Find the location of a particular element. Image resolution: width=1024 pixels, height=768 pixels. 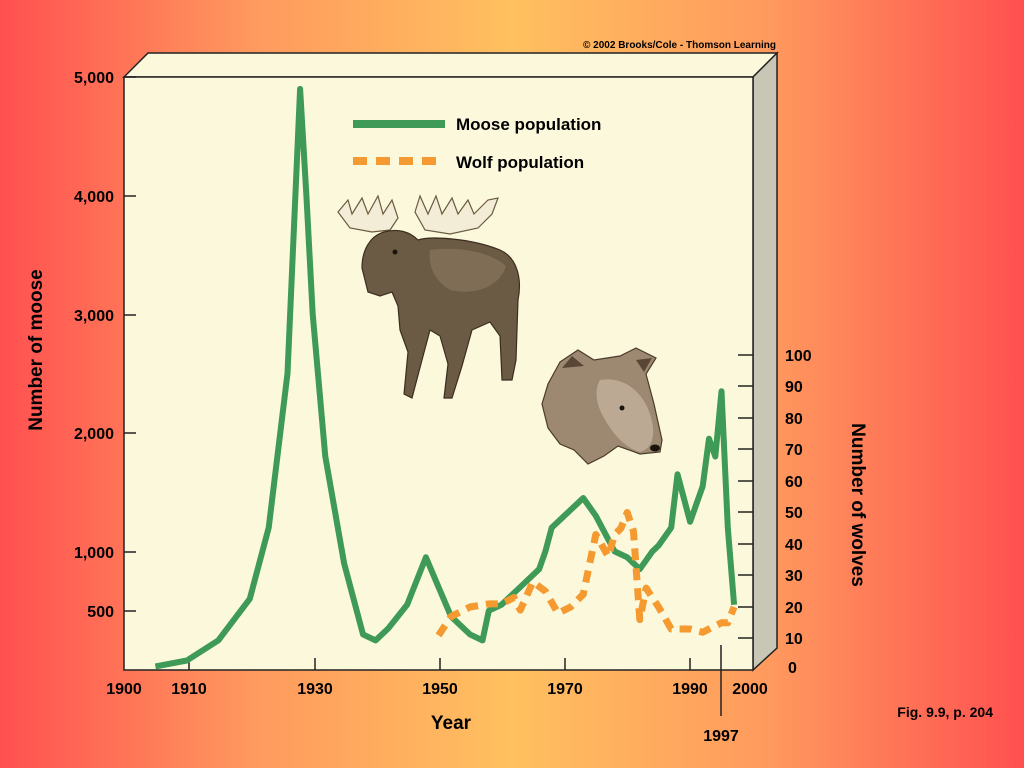

y-right-axis: 100 90 80 70 60 50 40 30 20 10 0 is located at coordinates (775, 512).